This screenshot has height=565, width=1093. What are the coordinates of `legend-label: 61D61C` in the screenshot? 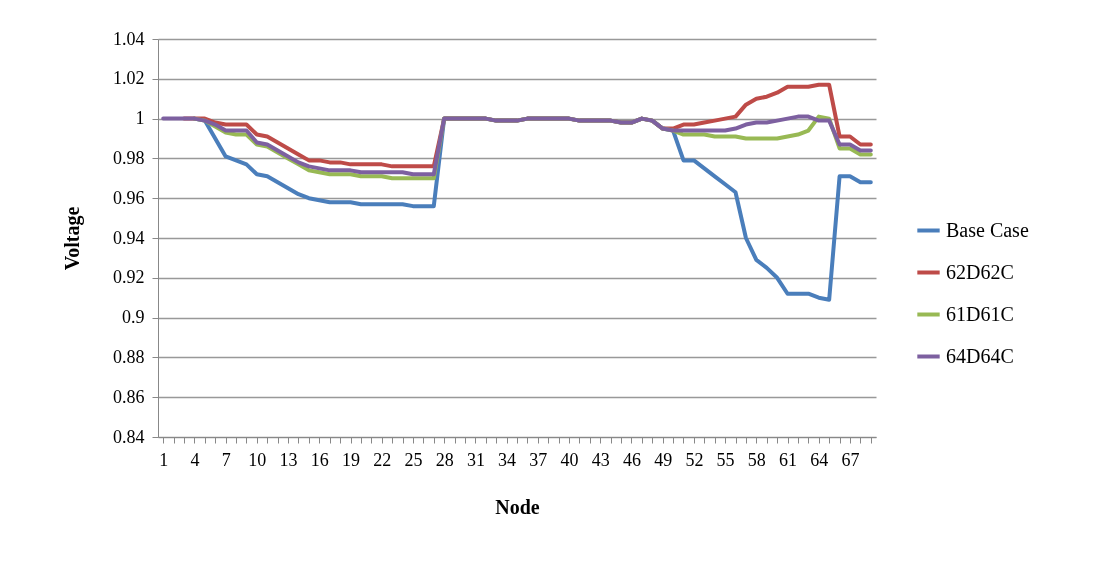 It's located at (980, 313).